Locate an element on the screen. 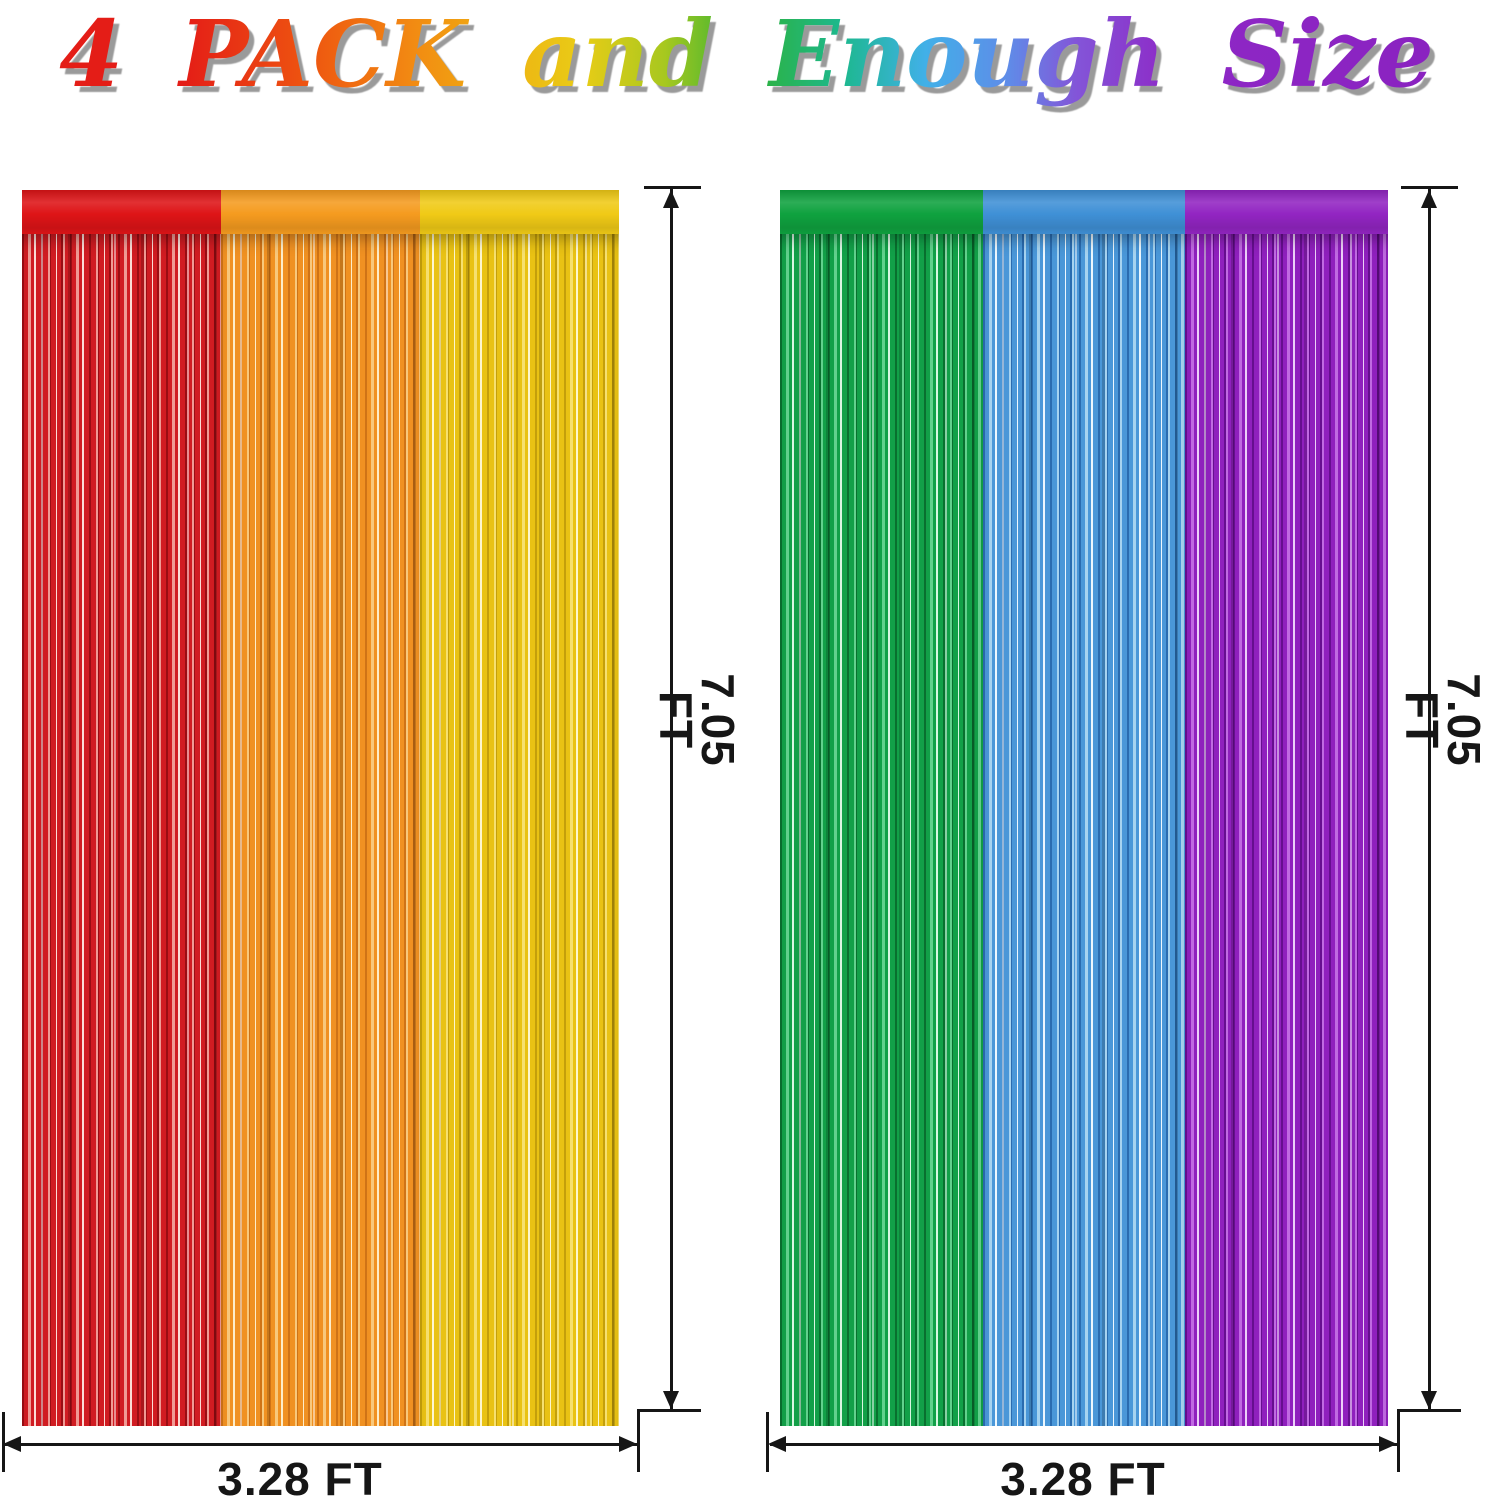 The height and width of the screenshot is (1500, 1493). foil-header-purple is located at coordinates (1287, 212).